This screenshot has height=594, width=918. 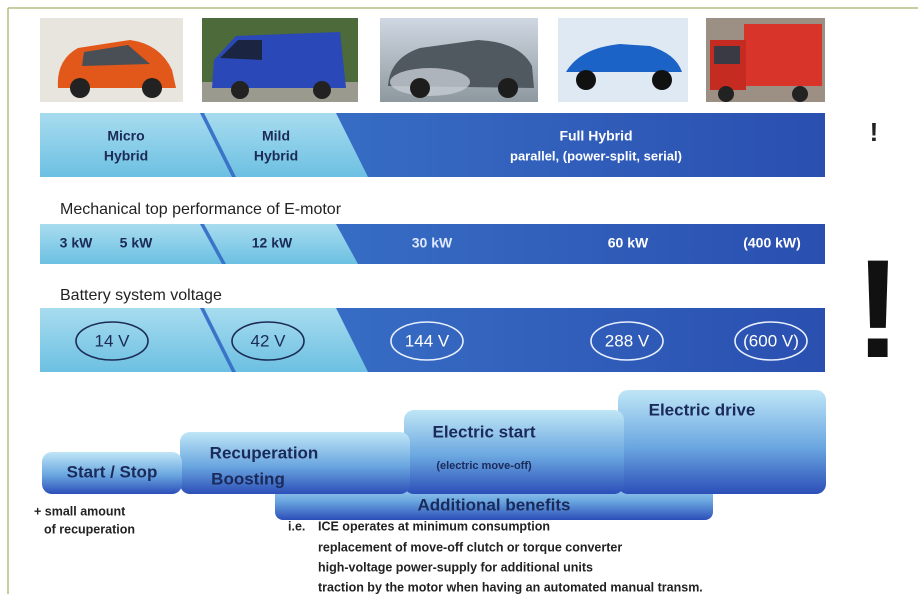 I want to click on hybrid-label: Mild, so click(x=276, y=136).